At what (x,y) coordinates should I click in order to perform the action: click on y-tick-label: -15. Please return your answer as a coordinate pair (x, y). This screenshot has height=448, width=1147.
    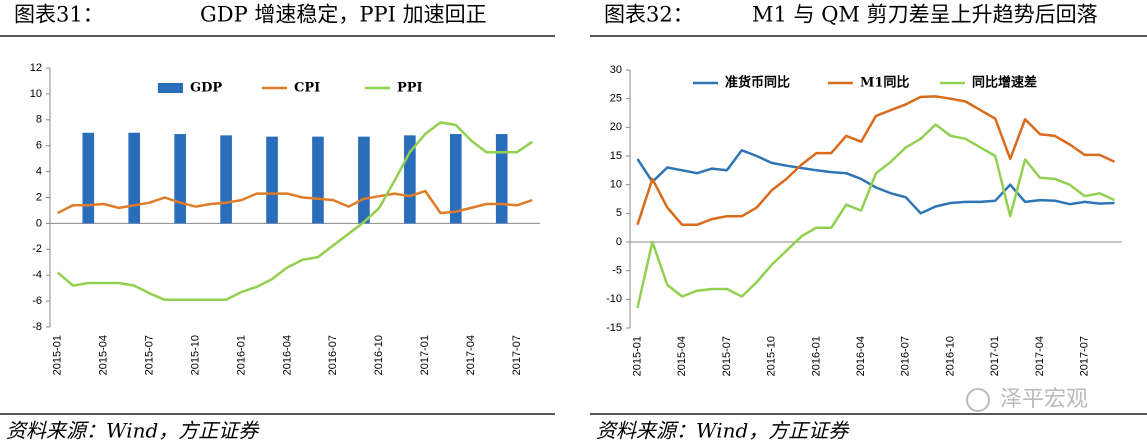
    Looking at the image, I should click on (614, 328).